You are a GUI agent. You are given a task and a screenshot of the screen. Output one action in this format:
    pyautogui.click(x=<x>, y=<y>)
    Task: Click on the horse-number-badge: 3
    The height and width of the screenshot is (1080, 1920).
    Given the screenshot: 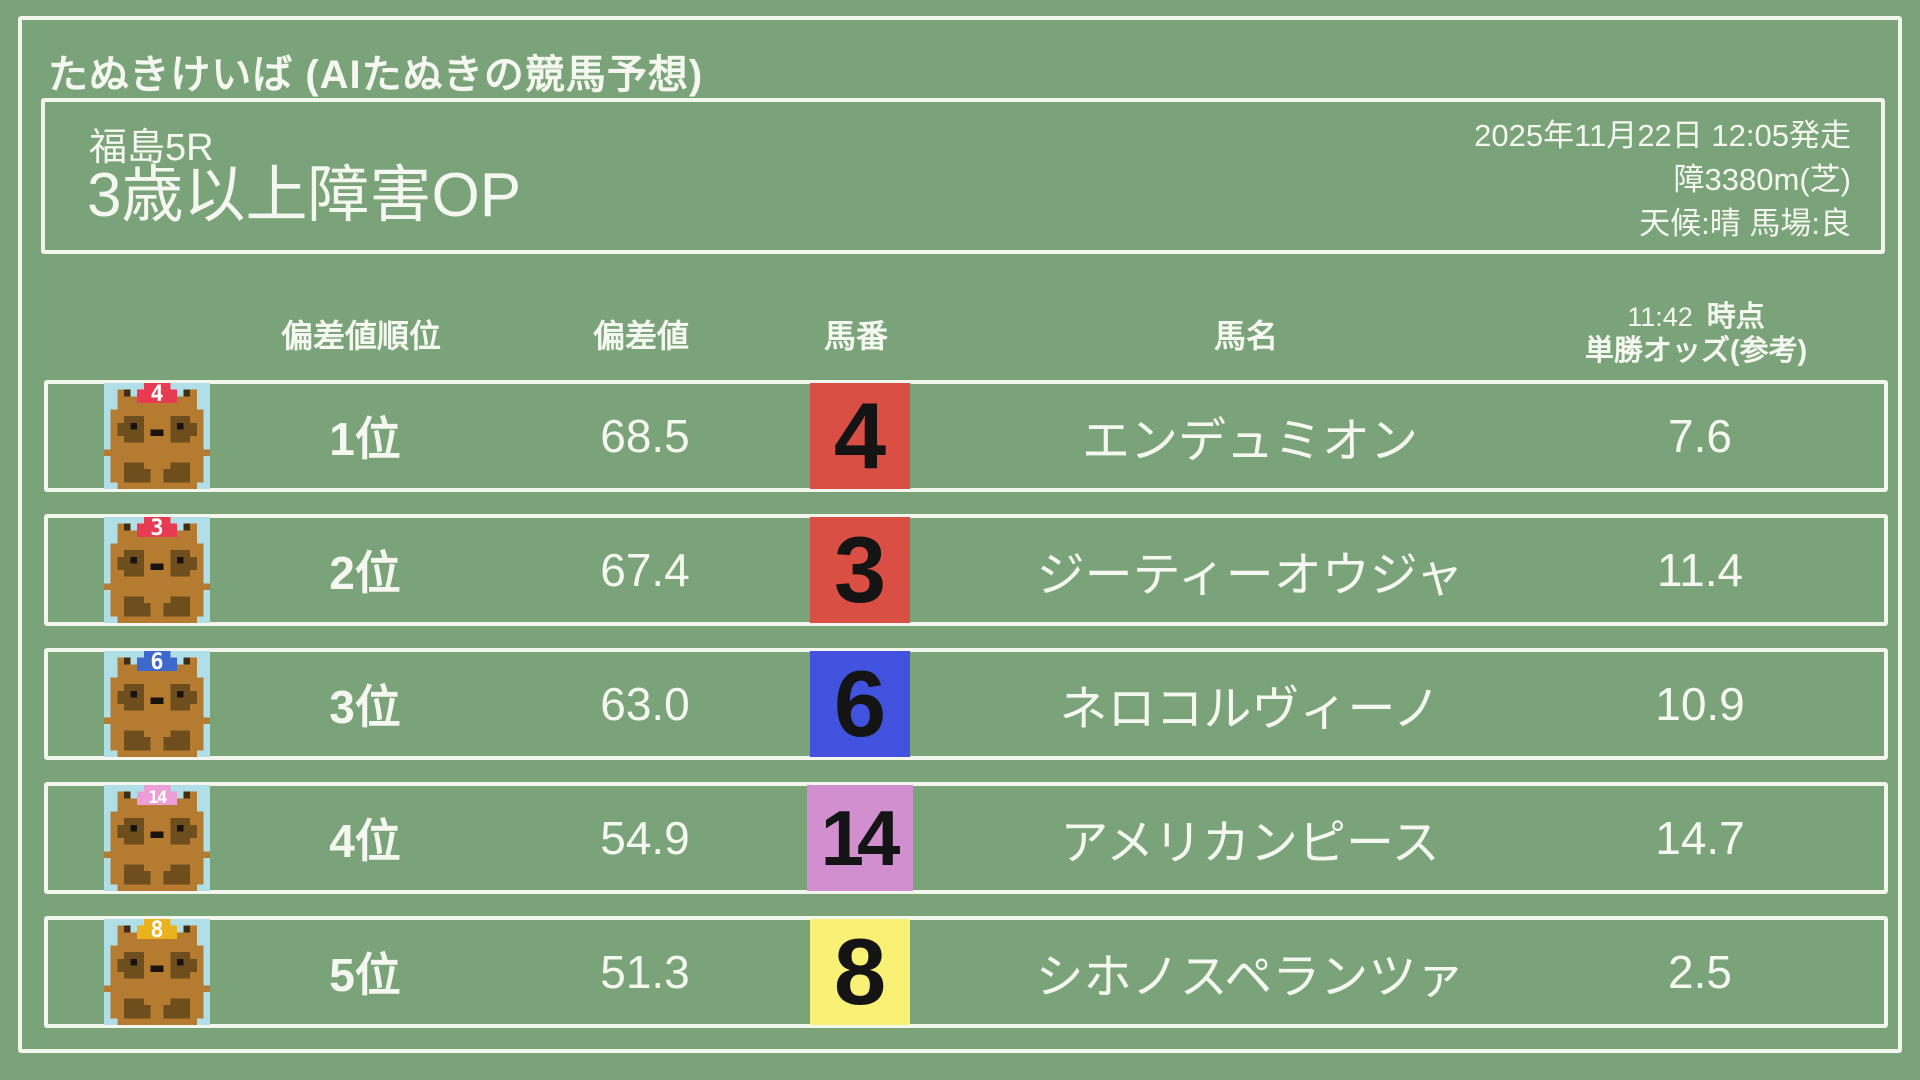 What is the action you would take?
    pyautogui.click(x=860, y=570)
    